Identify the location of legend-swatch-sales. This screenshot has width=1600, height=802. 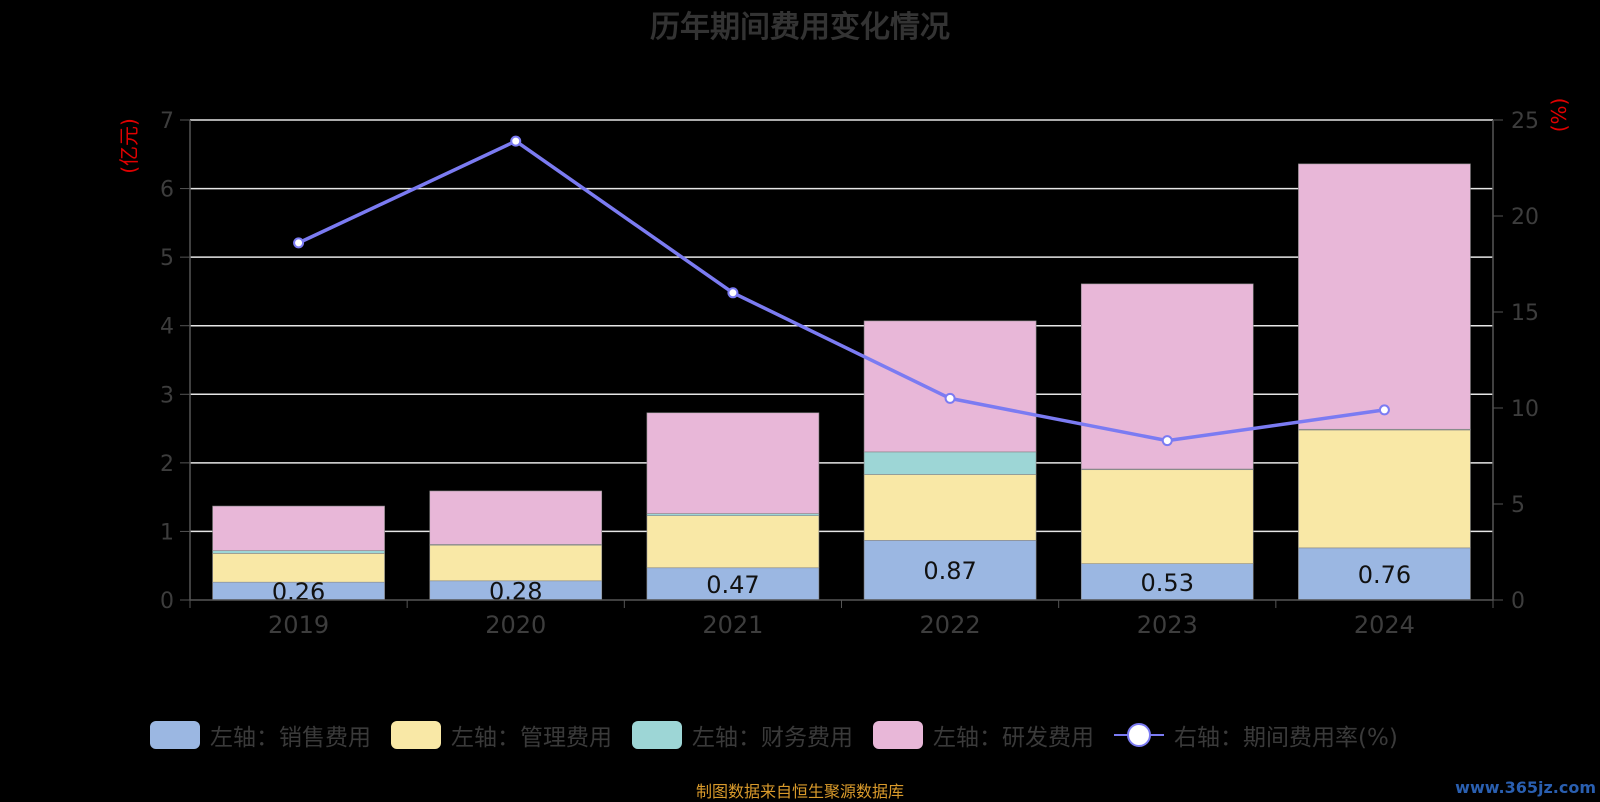
(175, 735).